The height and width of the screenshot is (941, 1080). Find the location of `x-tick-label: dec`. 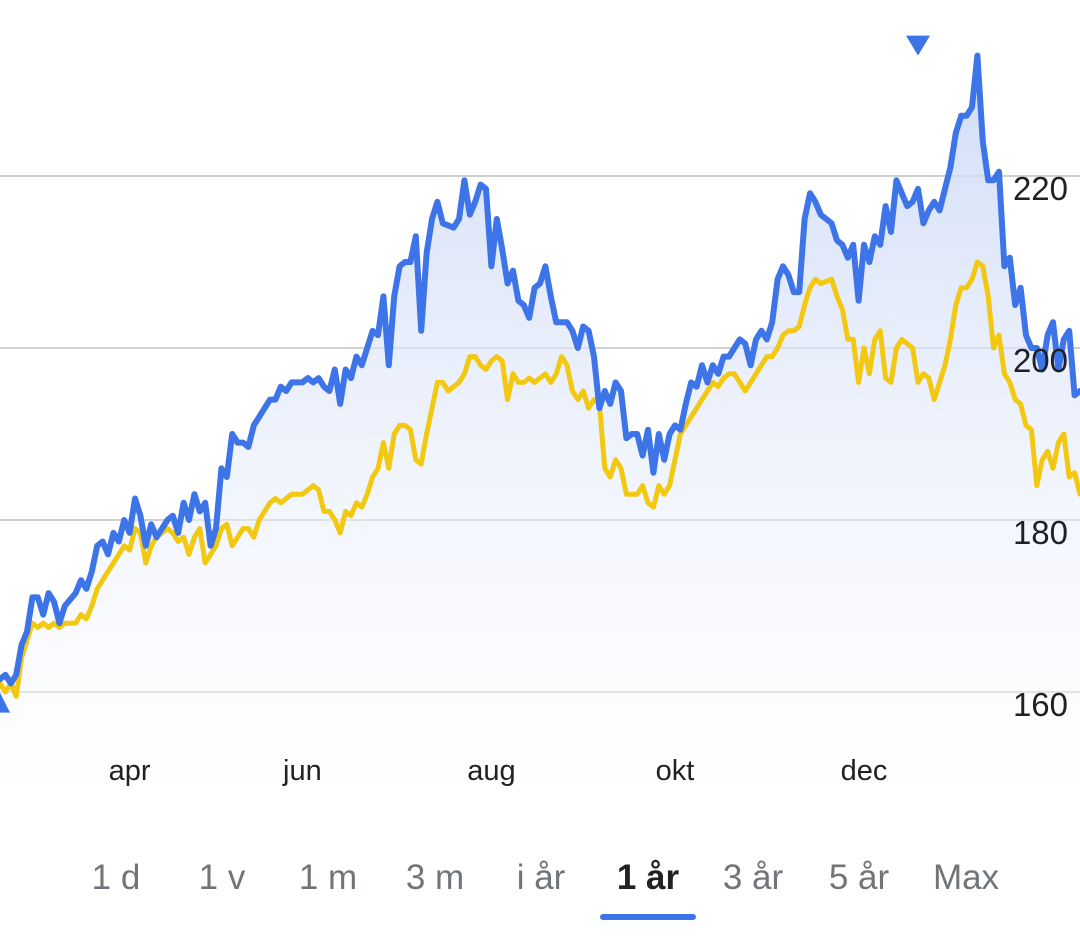

x-tick-label: dec is located at coordinates (864, 771).